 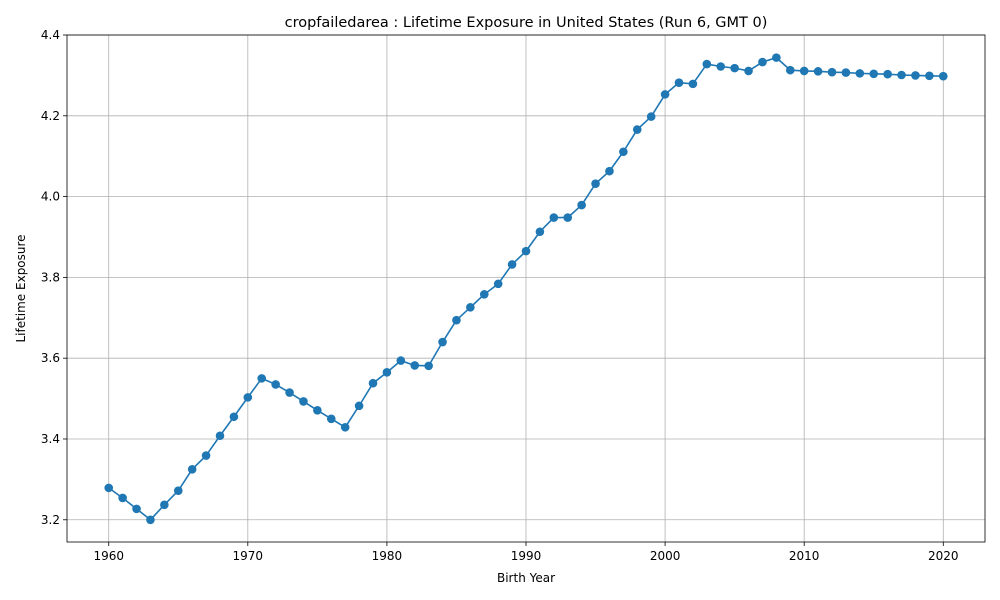 What do you see at coordinates (50, 520) in the screenshot?
I see `y-tick-label: 3.2` at bounding box center [50, 520].